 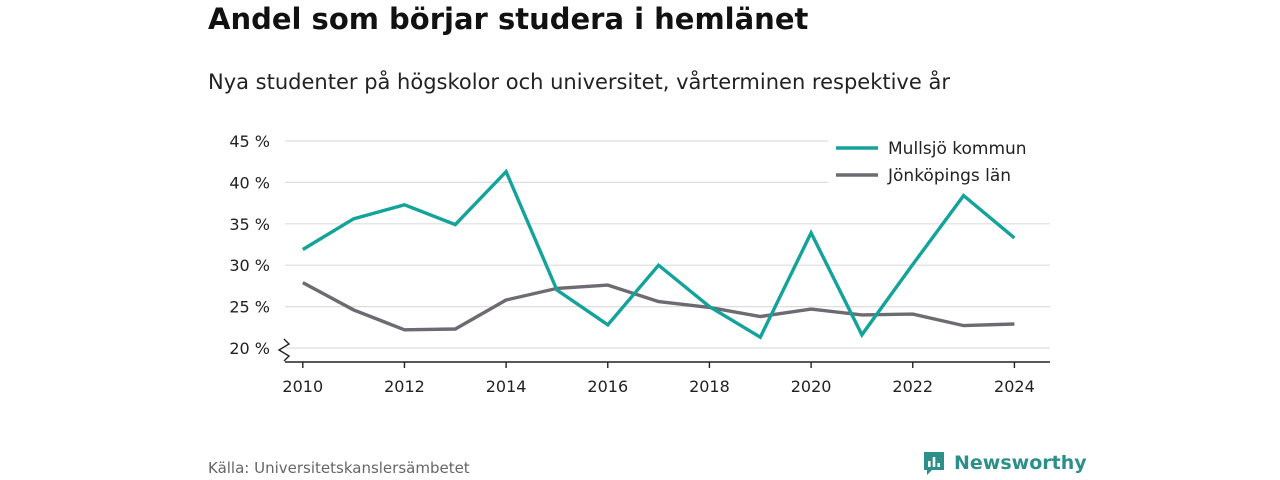 What do you see at coordinates (339, 468) in the screenshot?
I see `source-note: Källa: Universitetskanslersämbetet` at bounding box center [339, 468].